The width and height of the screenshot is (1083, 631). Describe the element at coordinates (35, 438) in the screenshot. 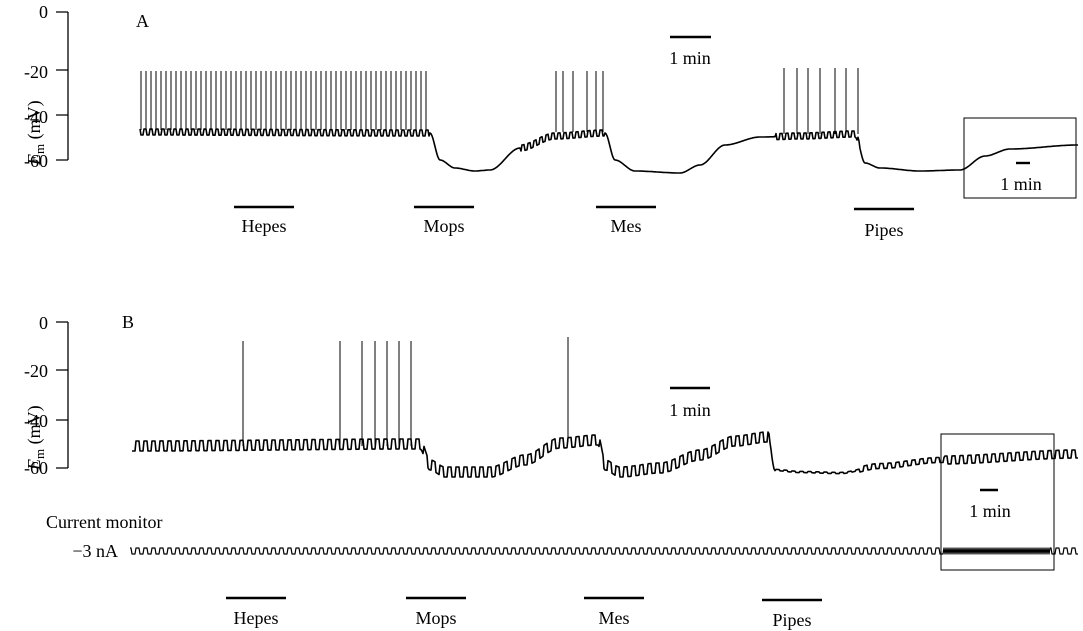

I see `panel-b-y-axis-label: Em (mV)` at that location.